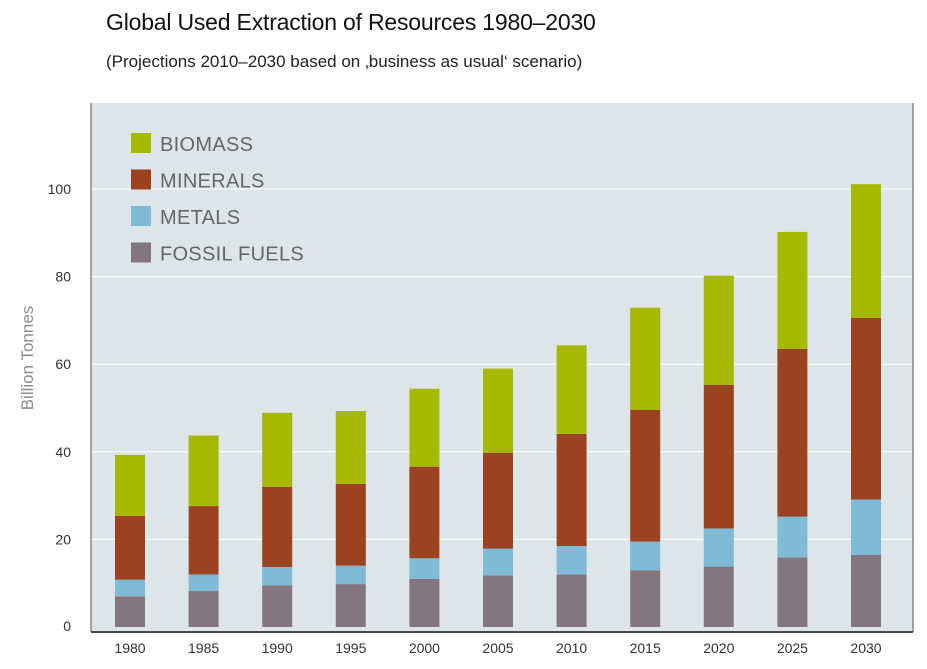 The image size is (927, 669). What do you see at coordinates (645, 358) in the screenshot?
I see `bar-2015-biomass` at bounding box center [645, 358].